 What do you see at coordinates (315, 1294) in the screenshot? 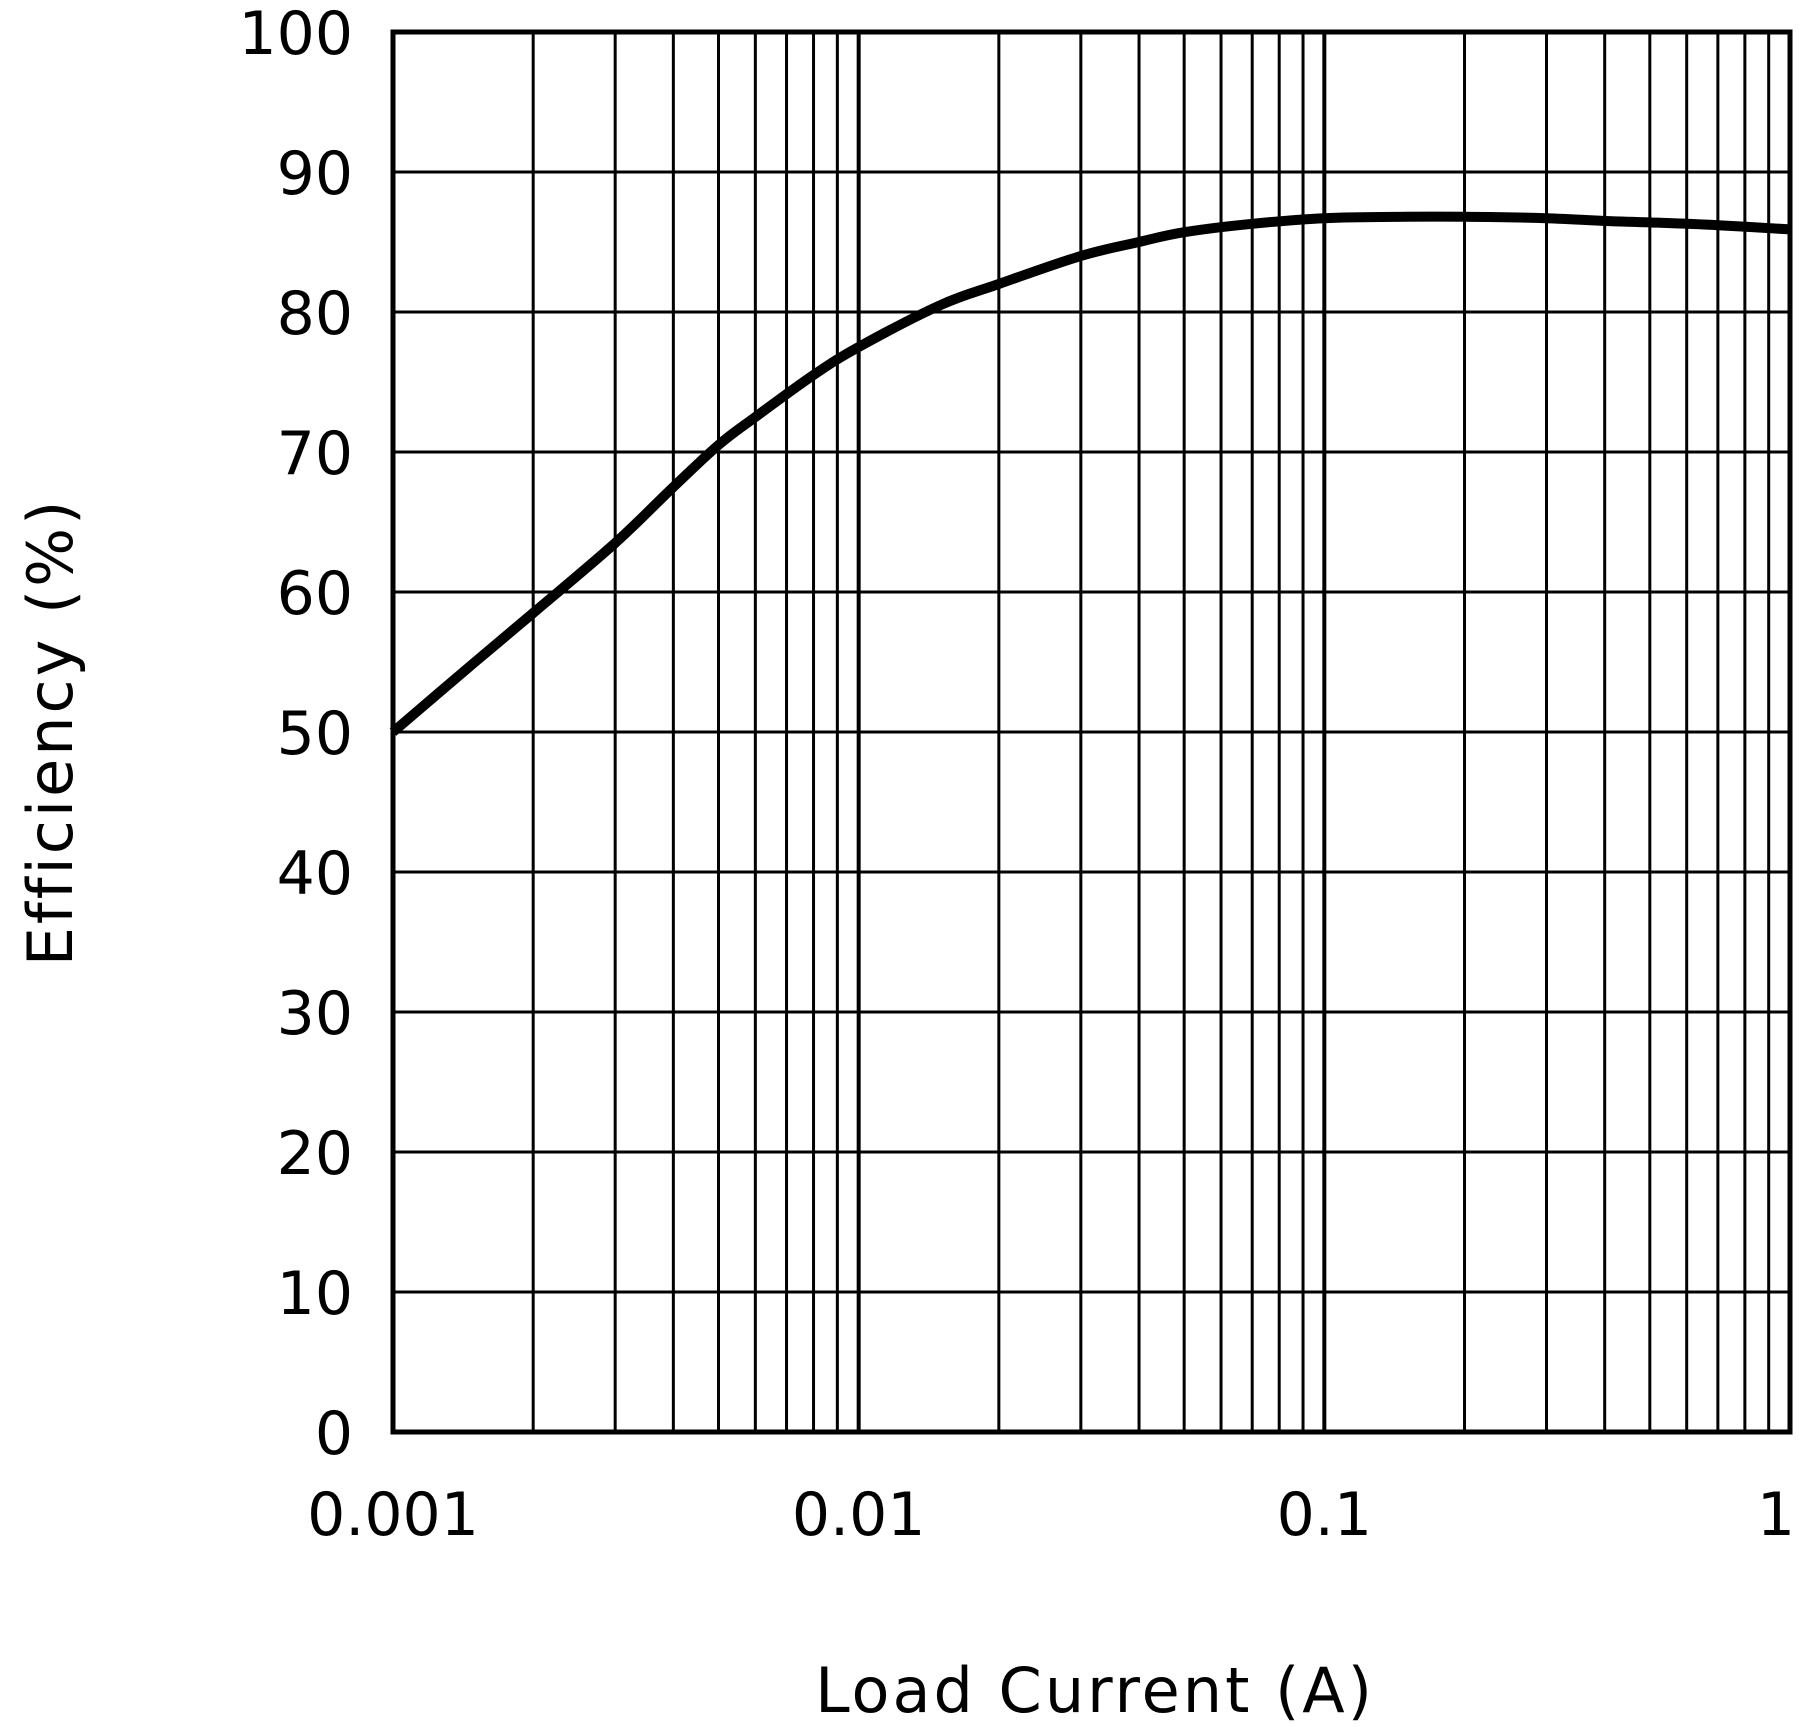
I see `y-tick-label: 10` at bounding box center [315, 1294].